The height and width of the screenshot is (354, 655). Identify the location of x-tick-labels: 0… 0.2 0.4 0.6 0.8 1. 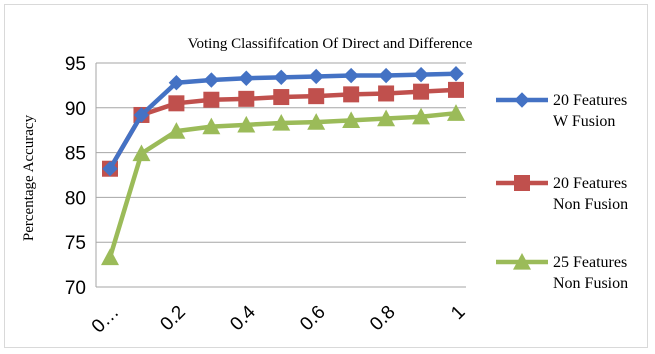
(279, 319).